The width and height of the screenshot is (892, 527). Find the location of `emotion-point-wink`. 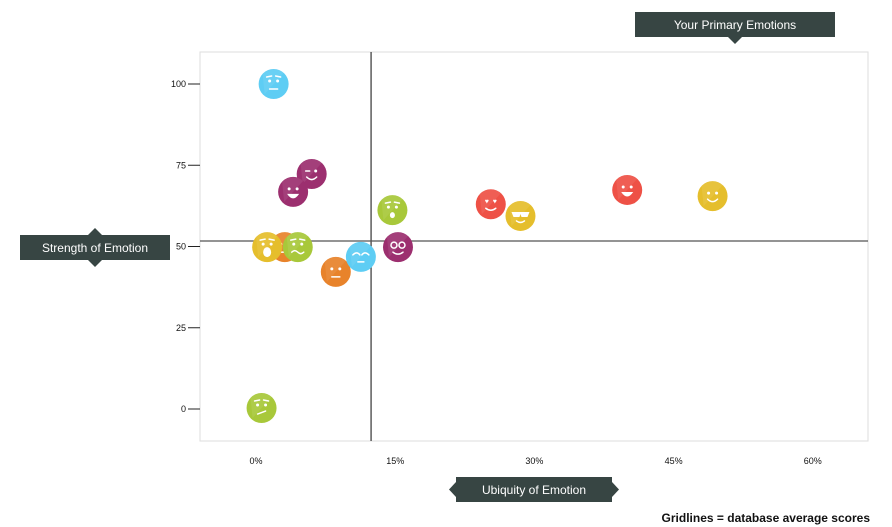

emotion-point-wink is located at coordinates (311, 174).